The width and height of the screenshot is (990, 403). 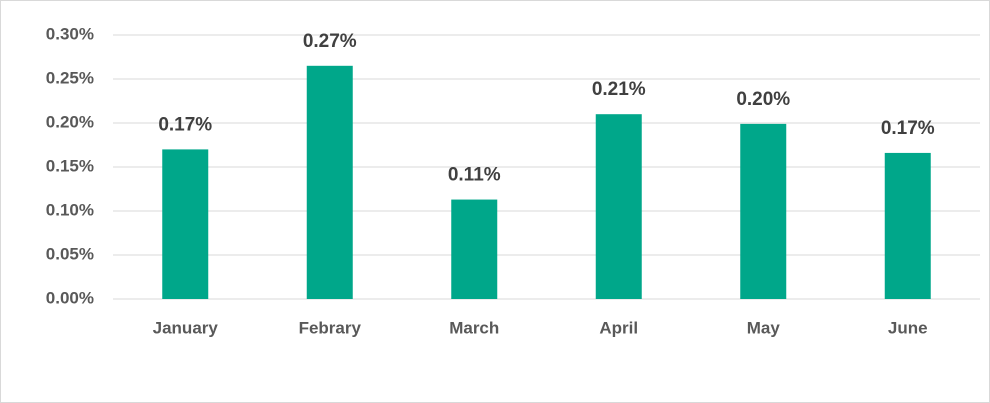 What do you see at coordinates (764, 327) in the screenshot?
I see `x-tick-label: May` at bounding box center [764, 327].